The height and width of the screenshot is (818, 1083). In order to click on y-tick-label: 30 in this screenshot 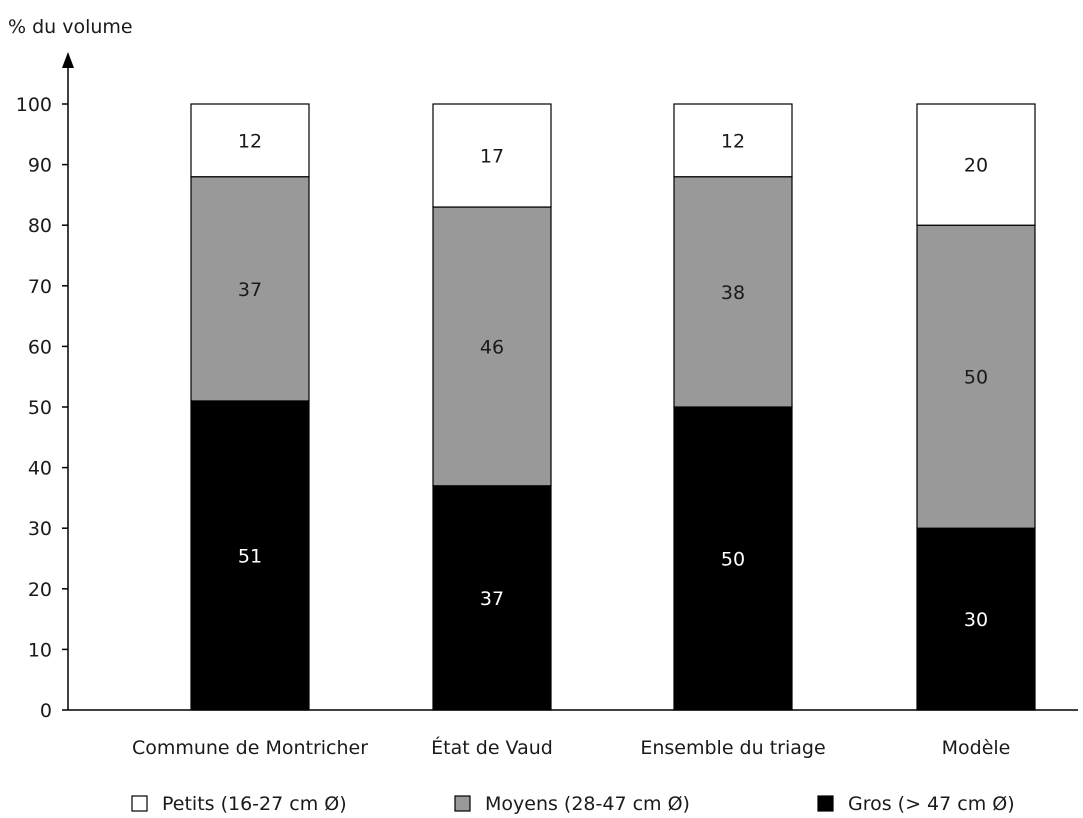, I will do `click(40, 529)`.